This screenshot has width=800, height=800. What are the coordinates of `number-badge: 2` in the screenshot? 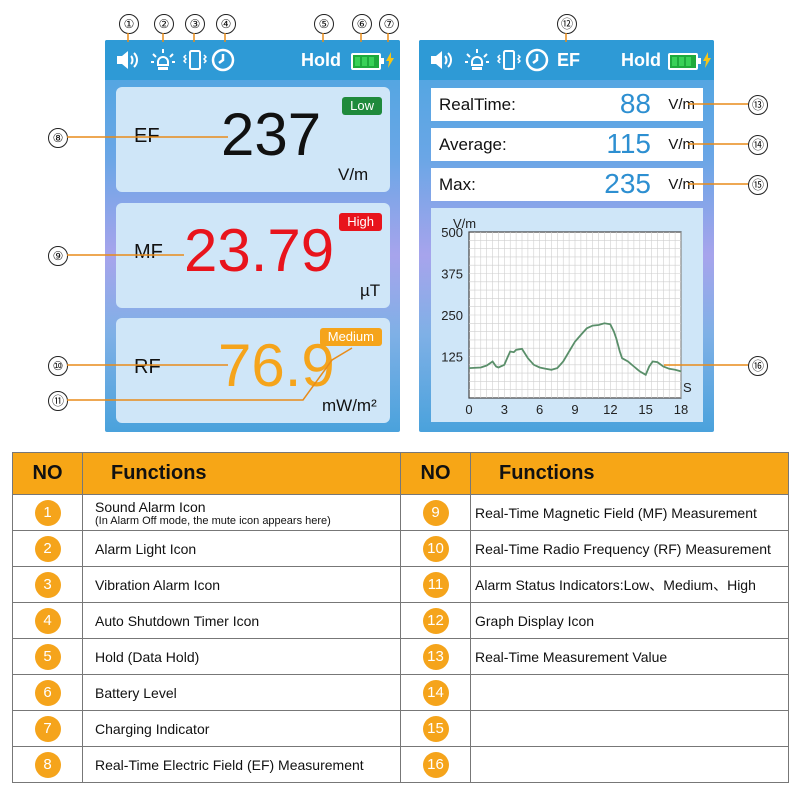 It's located at (47, 548).